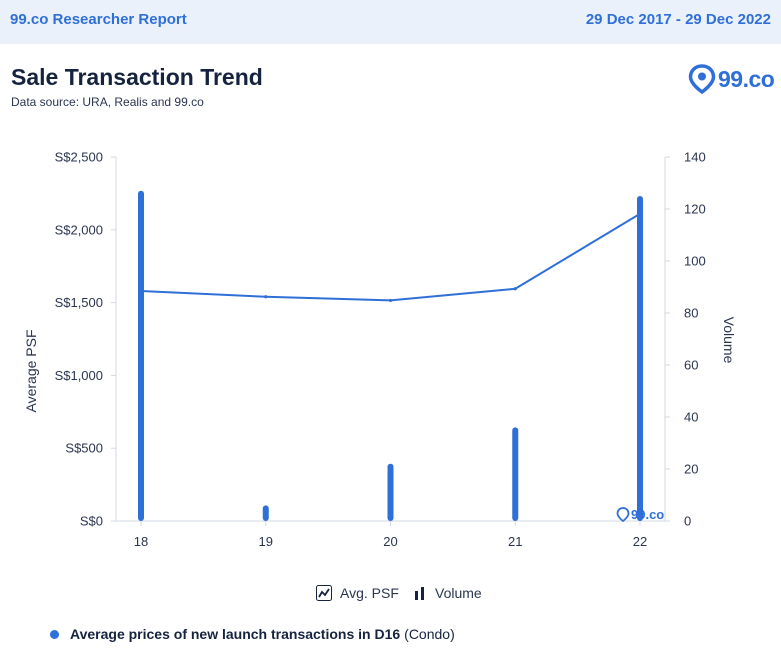 The height and width of the screenshot is (669, 781). Describe the element at coordinates (691, 313) in the screenshot. I see `right-axis-tick-label: 80` at that location.